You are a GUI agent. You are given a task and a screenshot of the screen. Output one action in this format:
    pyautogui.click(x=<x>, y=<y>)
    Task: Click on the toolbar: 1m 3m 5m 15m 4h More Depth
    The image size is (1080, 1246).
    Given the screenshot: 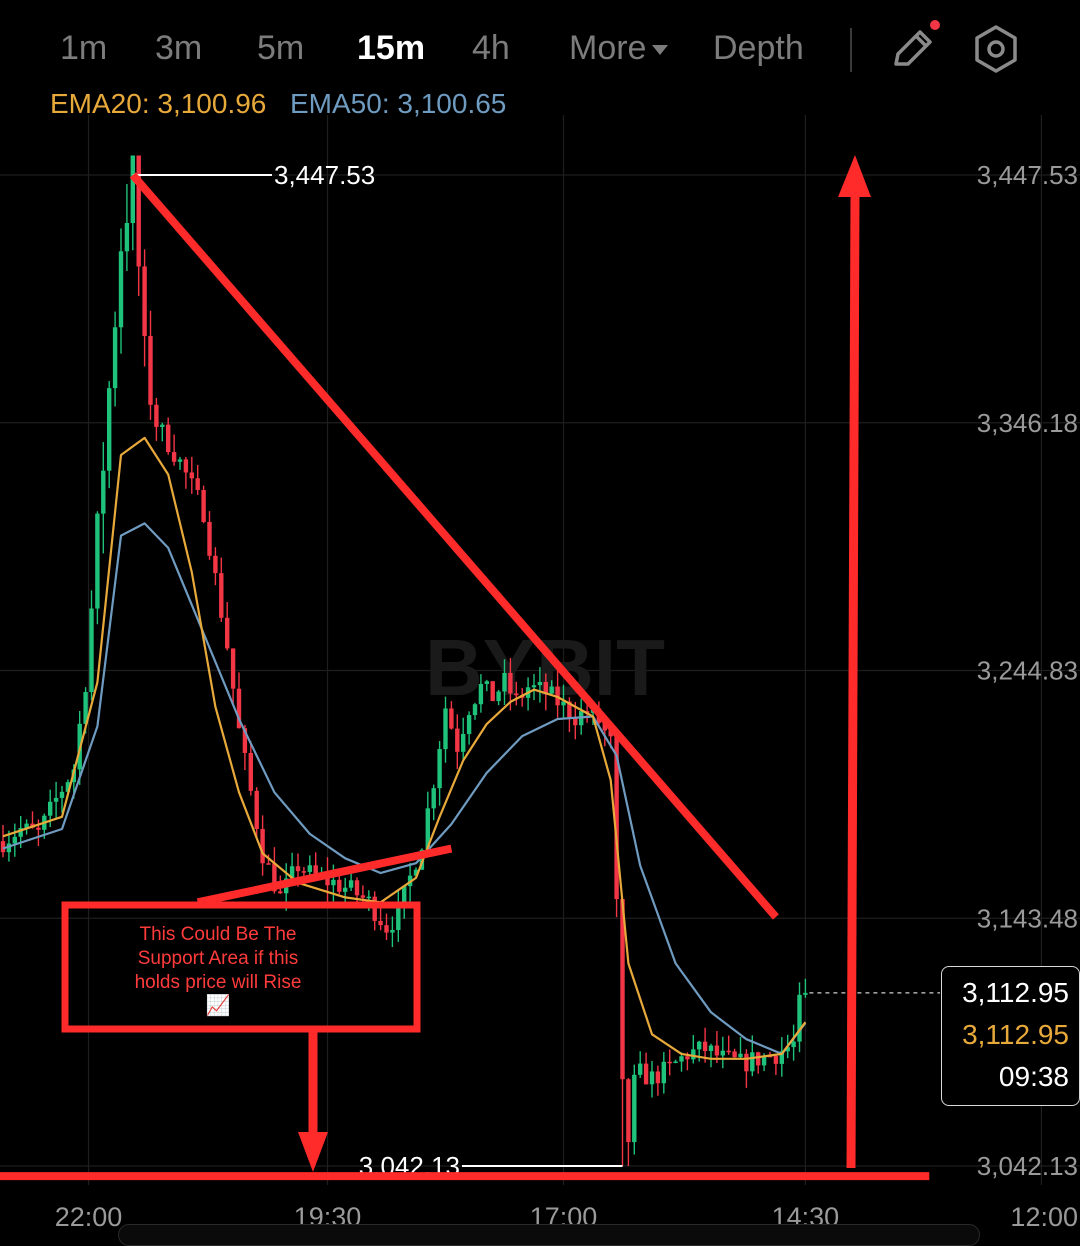 What is the action you would take?
    pyautogui.click(x=540, y=48)
    